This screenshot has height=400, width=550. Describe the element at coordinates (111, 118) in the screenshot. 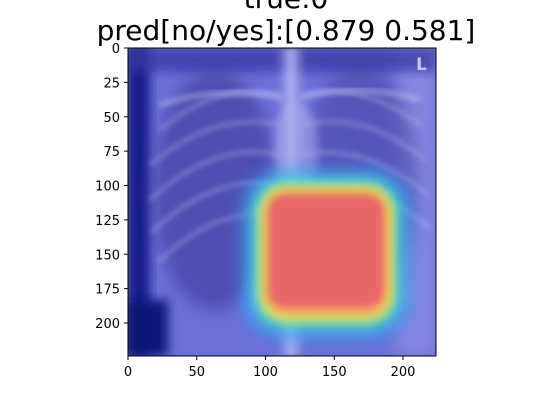

I see `y-tick-label: 50` at that location.